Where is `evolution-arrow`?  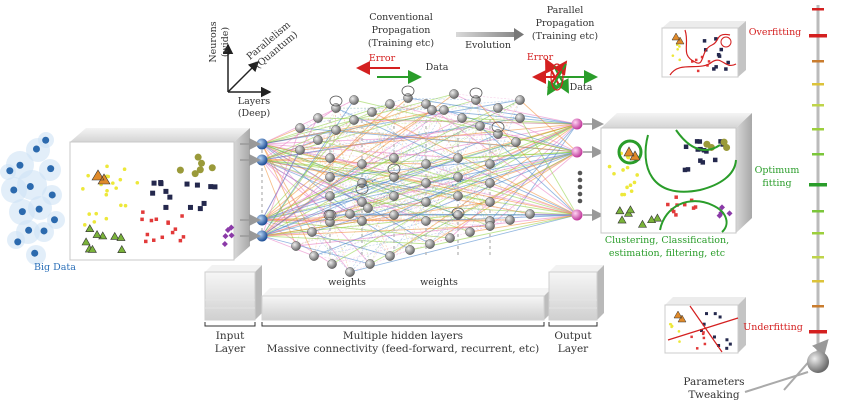 evolution-arrow is located at coordinates (490, 34).